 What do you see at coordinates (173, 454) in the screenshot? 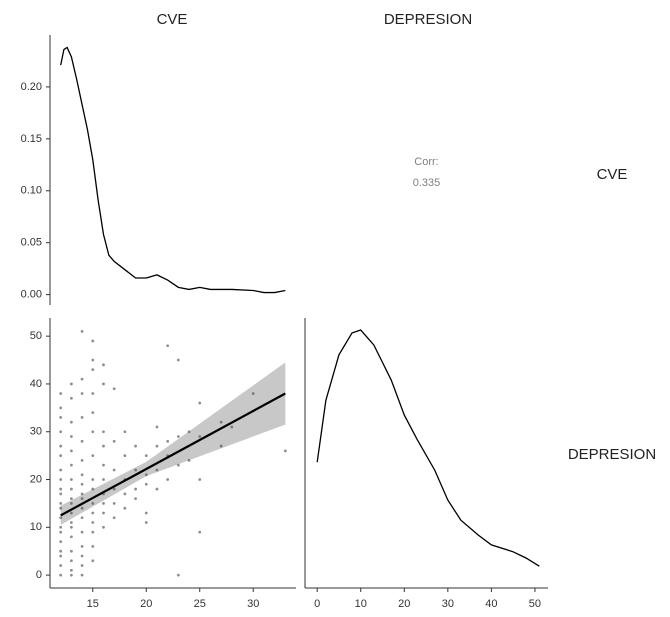
I see `regression-line` at bounding box center [173, 454].